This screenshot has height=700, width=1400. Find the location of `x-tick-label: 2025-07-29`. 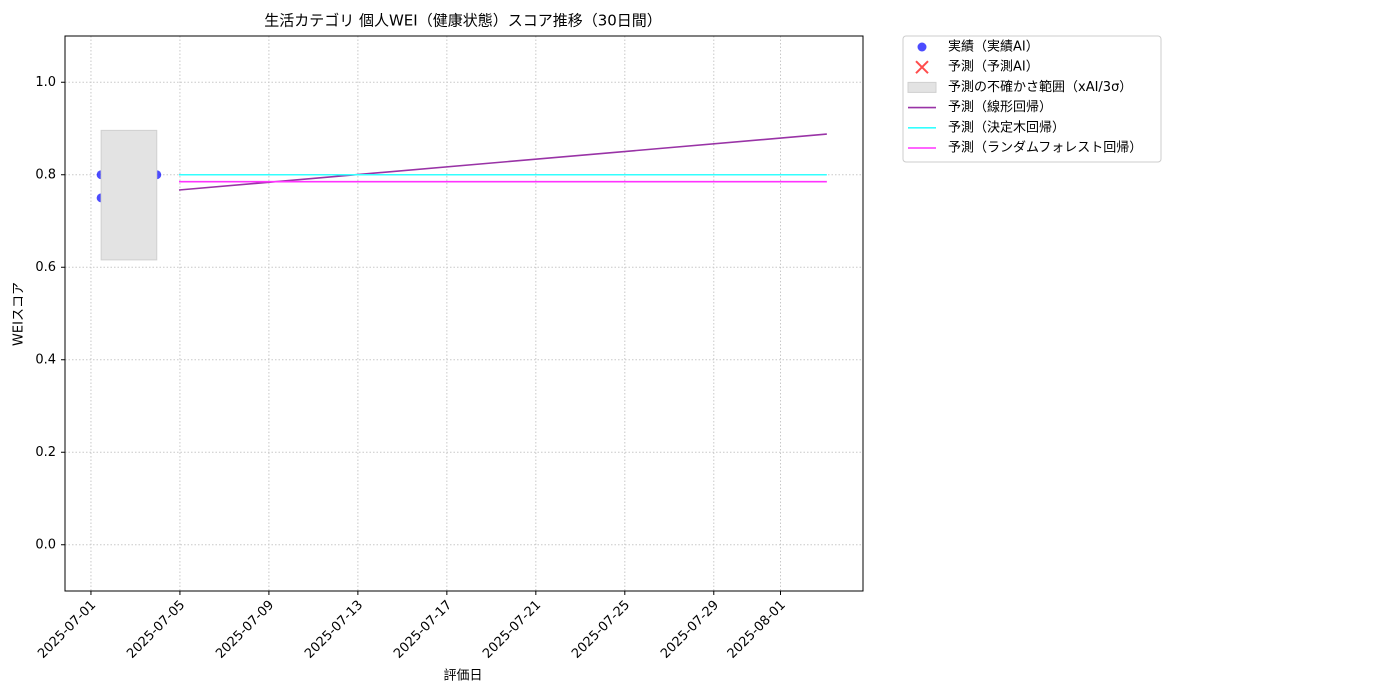

x-tick-label: 2025-07-29 is located at coordinates (690, 630).